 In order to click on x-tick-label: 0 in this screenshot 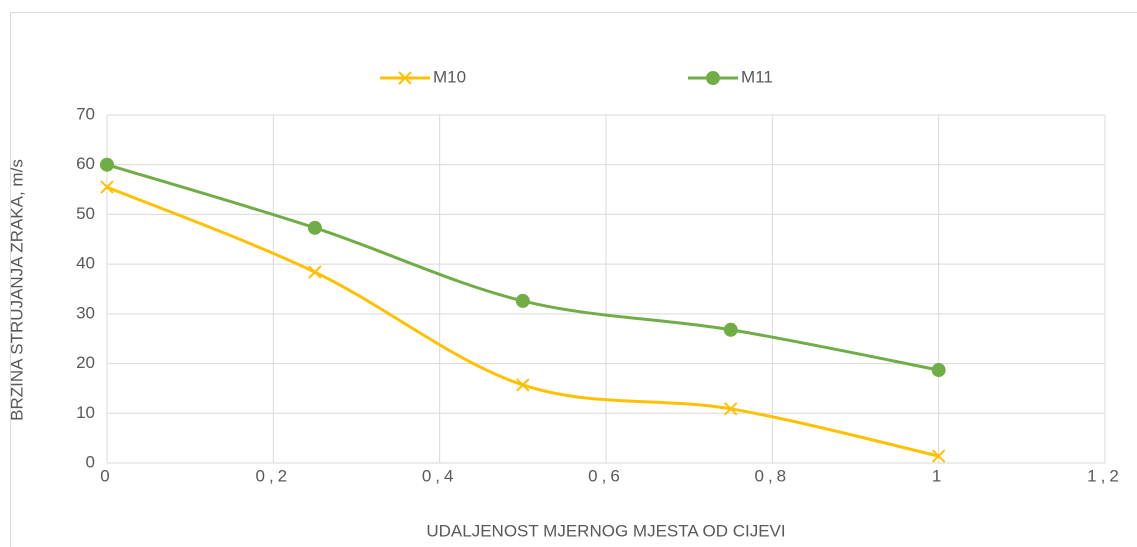, I will do `click(106, 475)`.